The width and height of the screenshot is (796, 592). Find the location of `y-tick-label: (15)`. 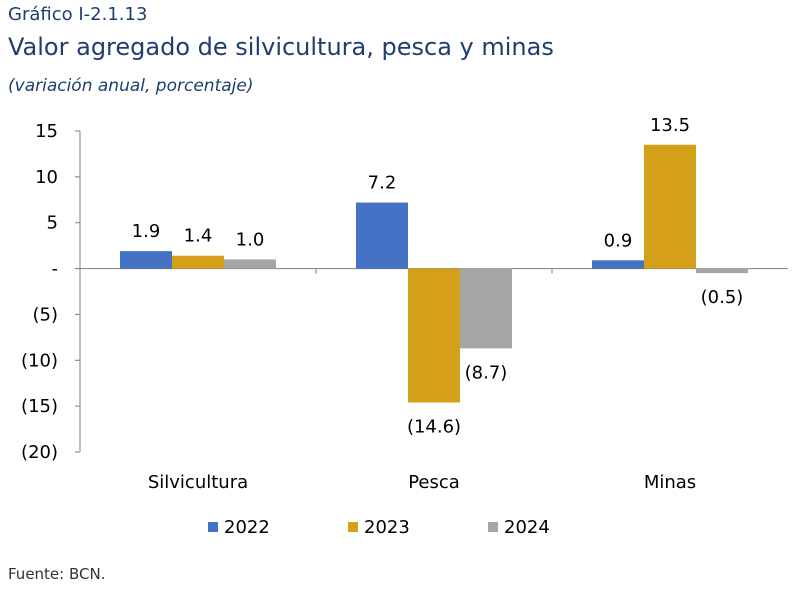

y-tick-label: (15) is located at coordinates (39, 406).